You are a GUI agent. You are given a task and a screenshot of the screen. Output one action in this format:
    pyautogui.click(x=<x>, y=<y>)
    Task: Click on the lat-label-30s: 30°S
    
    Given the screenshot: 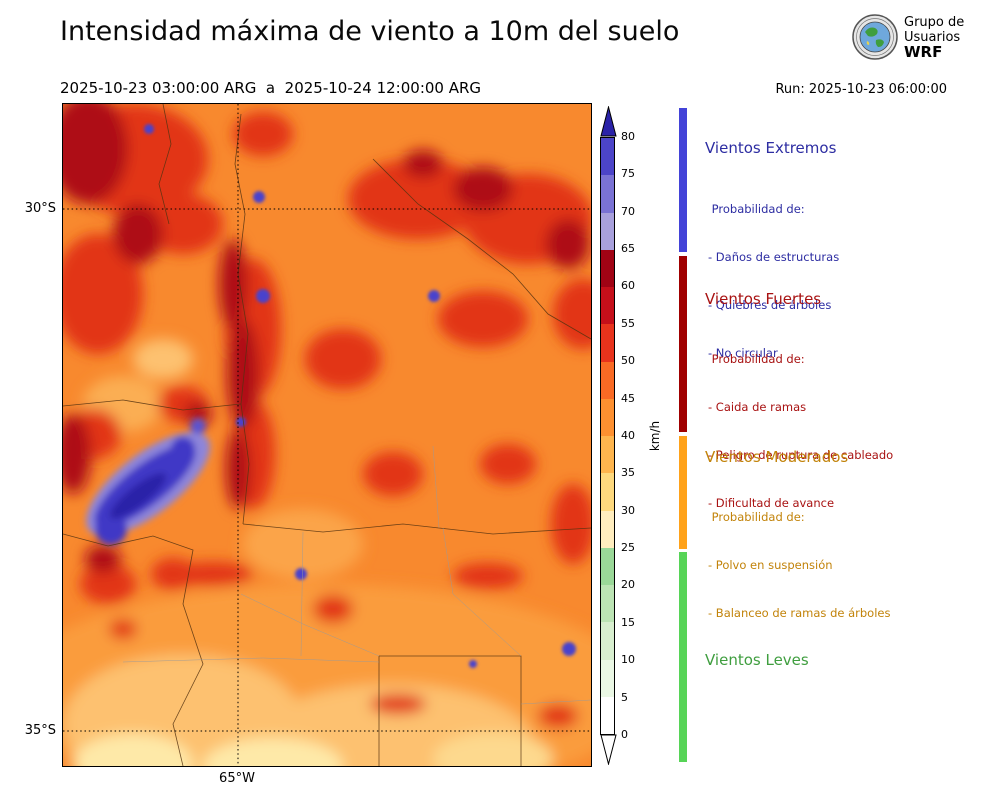 What is the action you would take?
    pyautogui.click(x=40, y=208)
    